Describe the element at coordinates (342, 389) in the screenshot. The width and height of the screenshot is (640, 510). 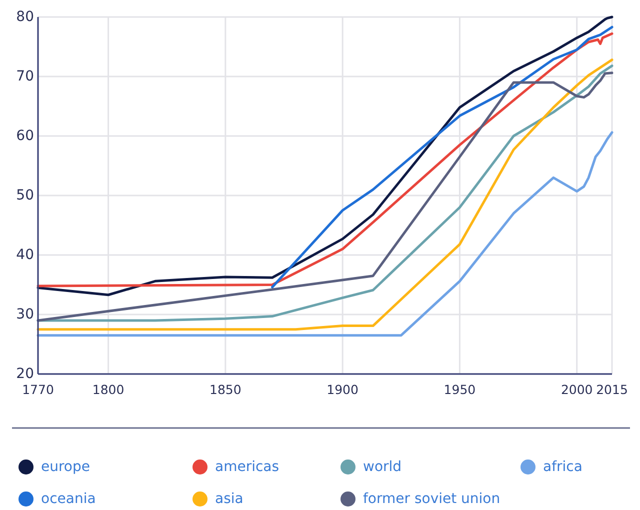
I see `x-tick-label: 1900` at that location.